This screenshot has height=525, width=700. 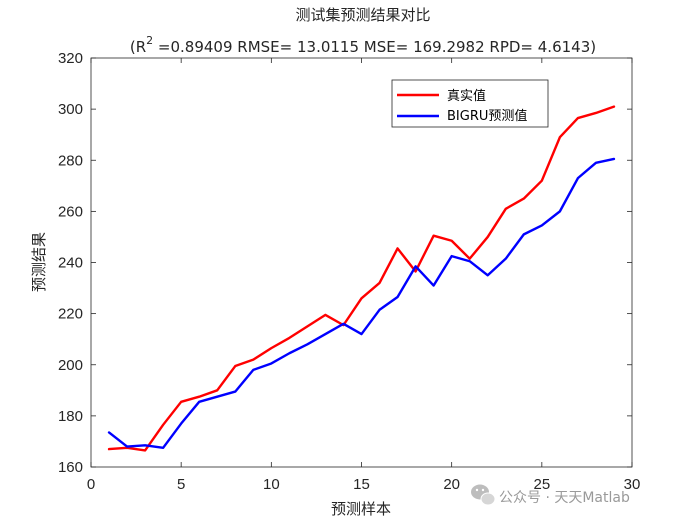 I want to click on y-tick-label: 200, so click(x=70, y=365).